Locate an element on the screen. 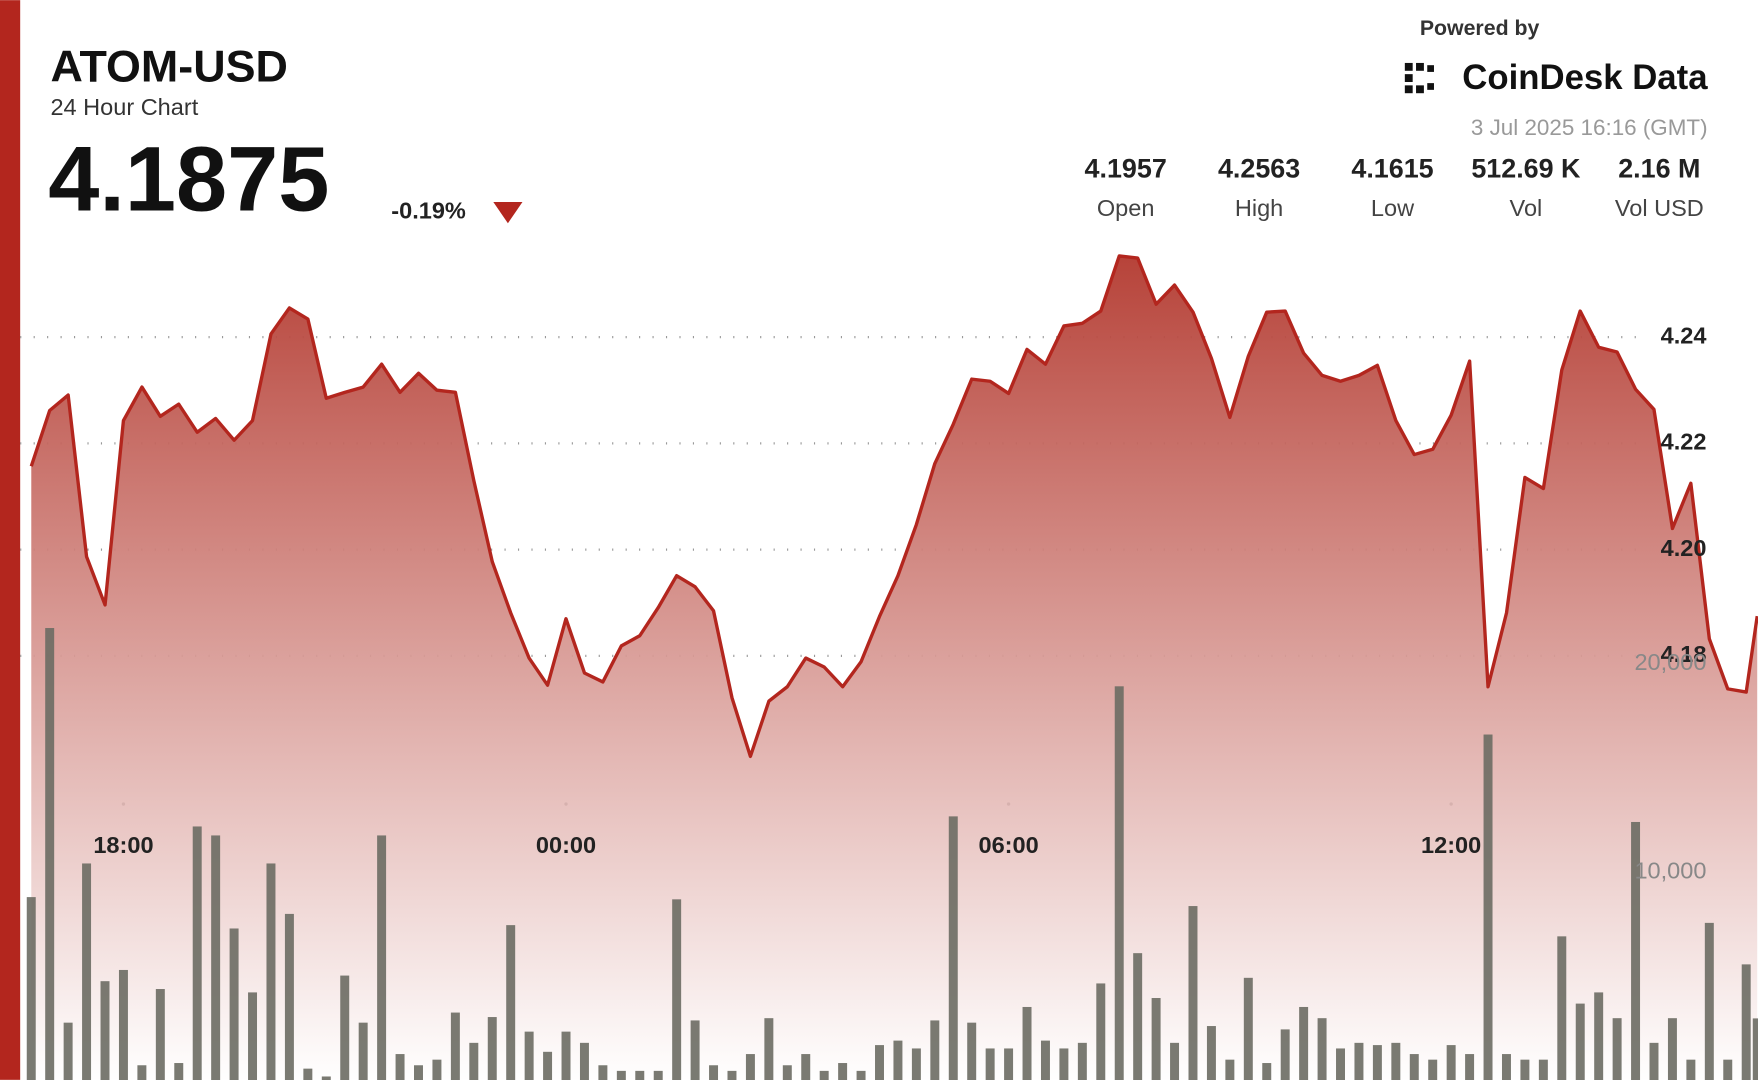 This screenshot has height=1080, width=1758. y-tick-label: 4.20 is located at coordinates (1684, 548).